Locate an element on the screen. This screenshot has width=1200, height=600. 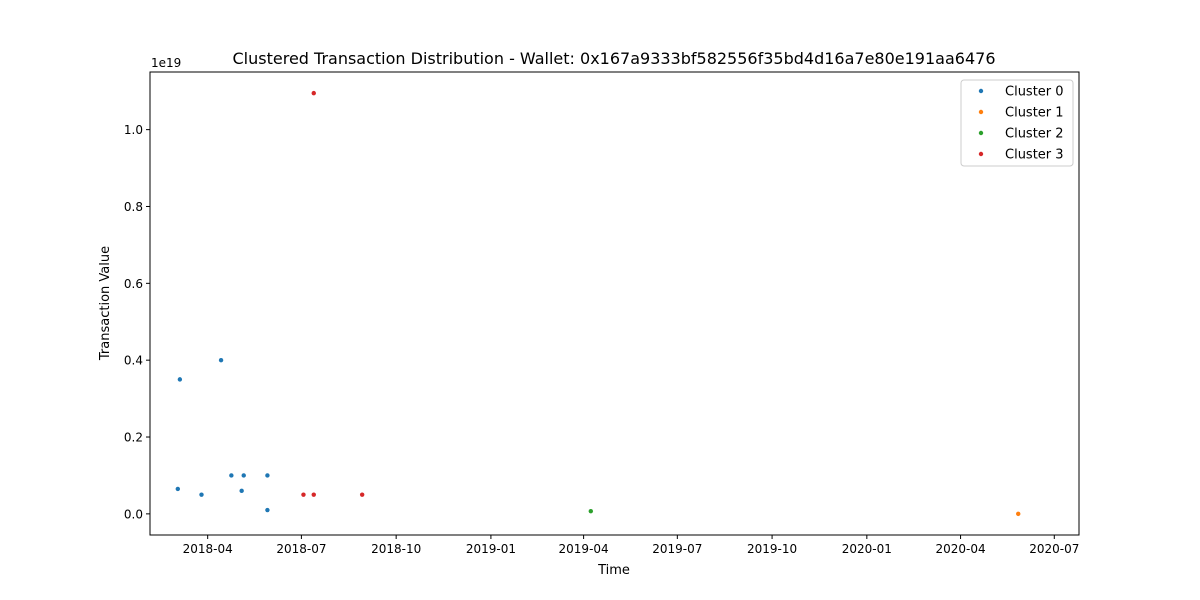
y-axis-ticks: 0.0 0.2 0.4 0.6 0.8 1.0 is located at coordinates (137, 322).